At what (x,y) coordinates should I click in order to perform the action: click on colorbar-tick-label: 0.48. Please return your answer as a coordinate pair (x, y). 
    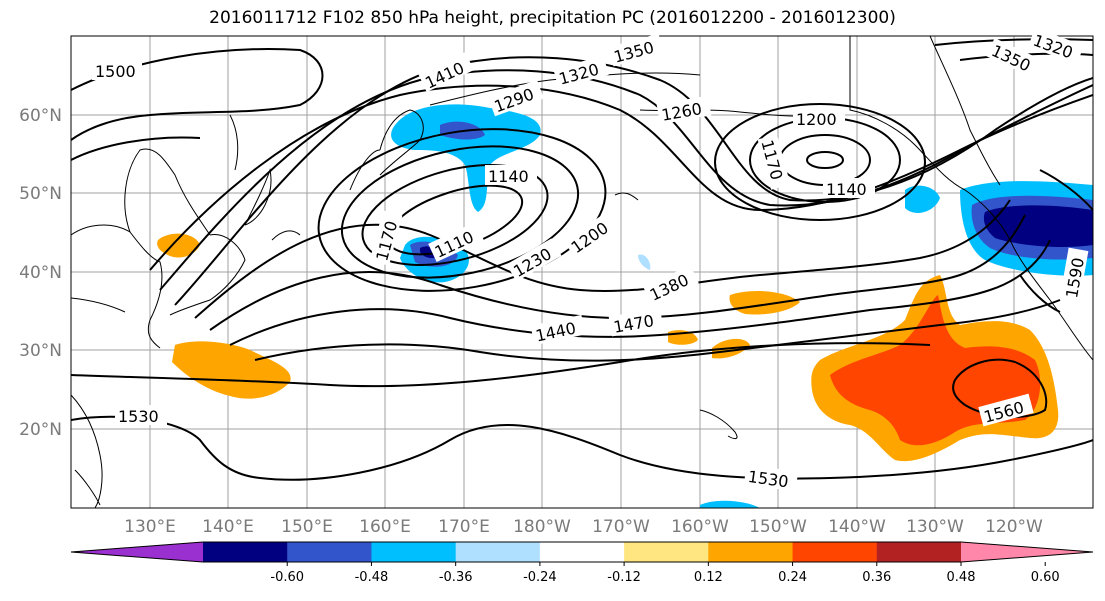
    Looking at the image, I should click on (961, 577).